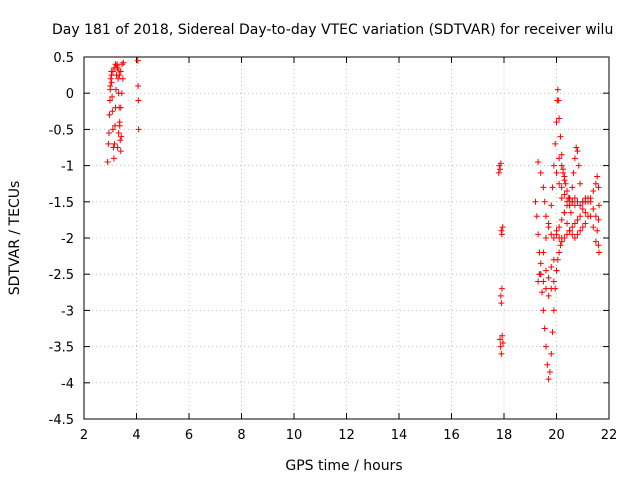 This screenshot has width=640, height=480. I want to click on y-axis-title: SDTVAR / TECUs, so click(15, 238).